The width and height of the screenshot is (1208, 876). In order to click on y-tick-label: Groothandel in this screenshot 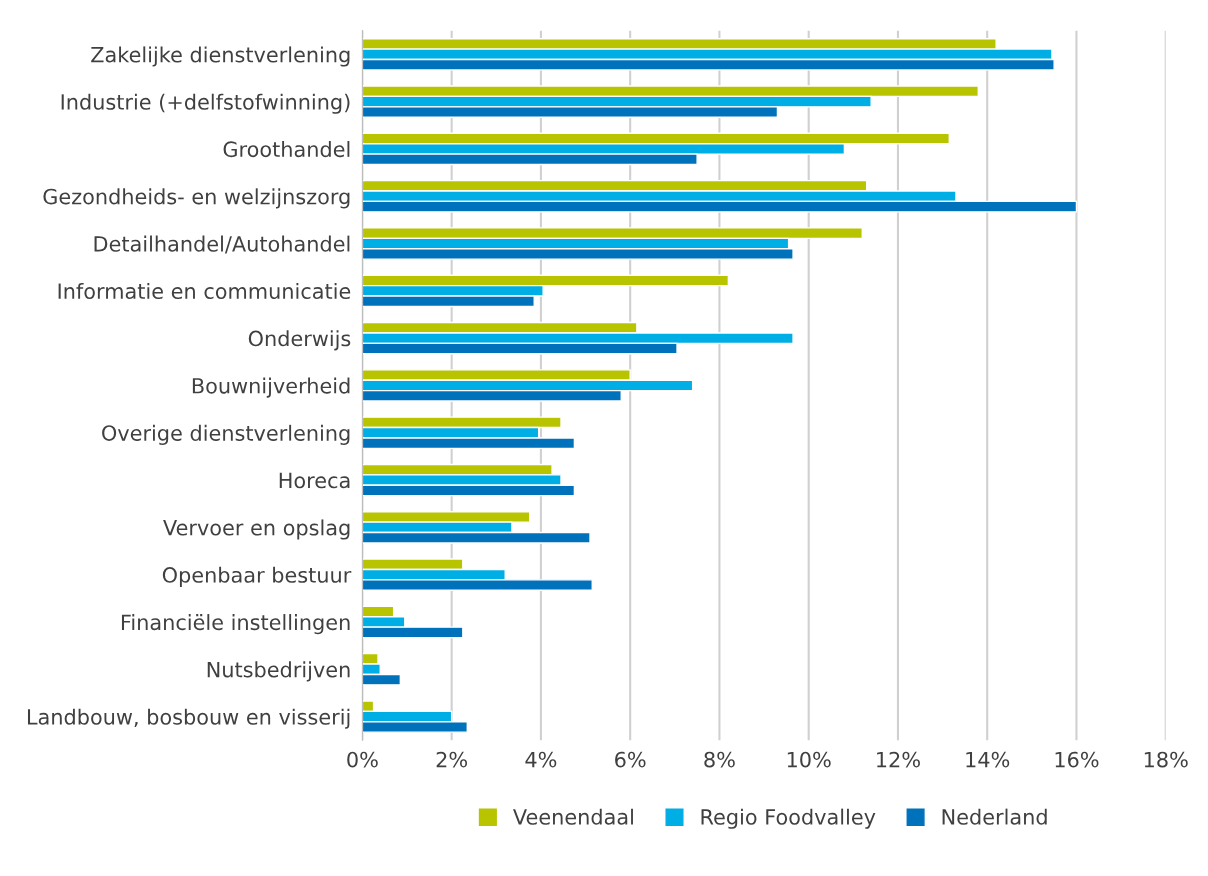, I will do `click(286, 149)`.